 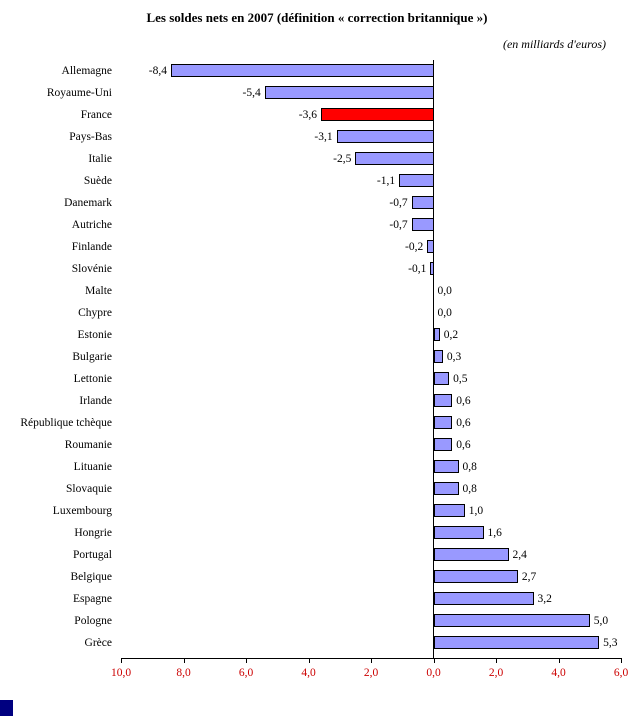 I want to click on category-label: Lettonie, so click(x=92, y=379).